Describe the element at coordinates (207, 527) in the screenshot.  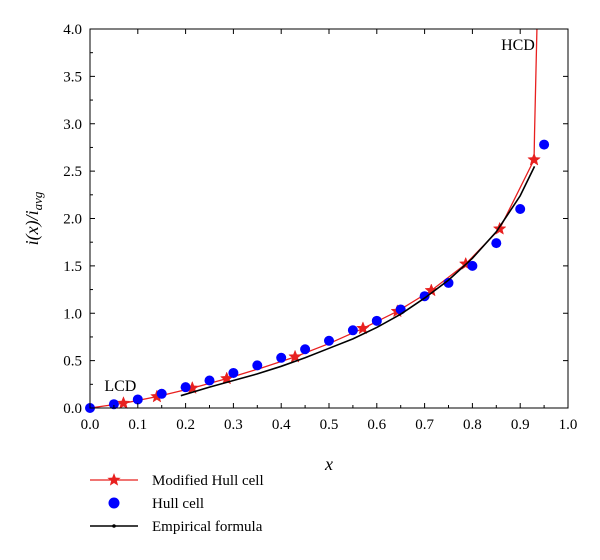
I see `legend-label: Empirical formula` at that location.